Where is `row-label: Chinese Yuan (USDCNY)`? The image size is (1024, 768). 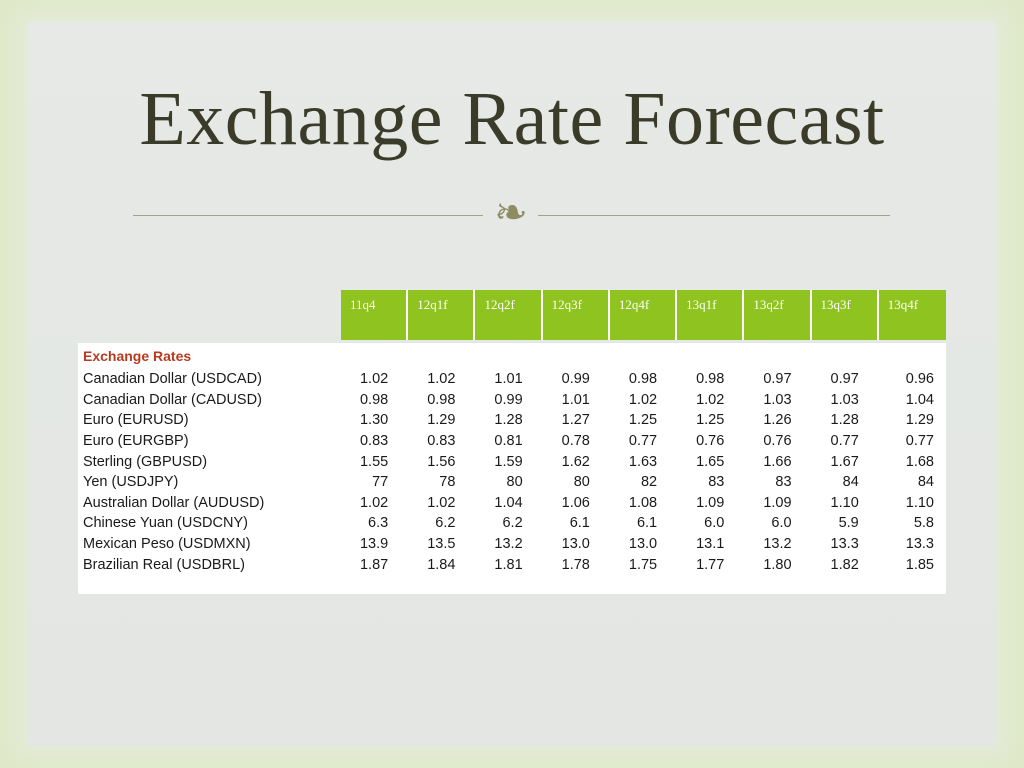
row-label: Chinese Yuan (USDCNY) is located at coordinates (165, 523).